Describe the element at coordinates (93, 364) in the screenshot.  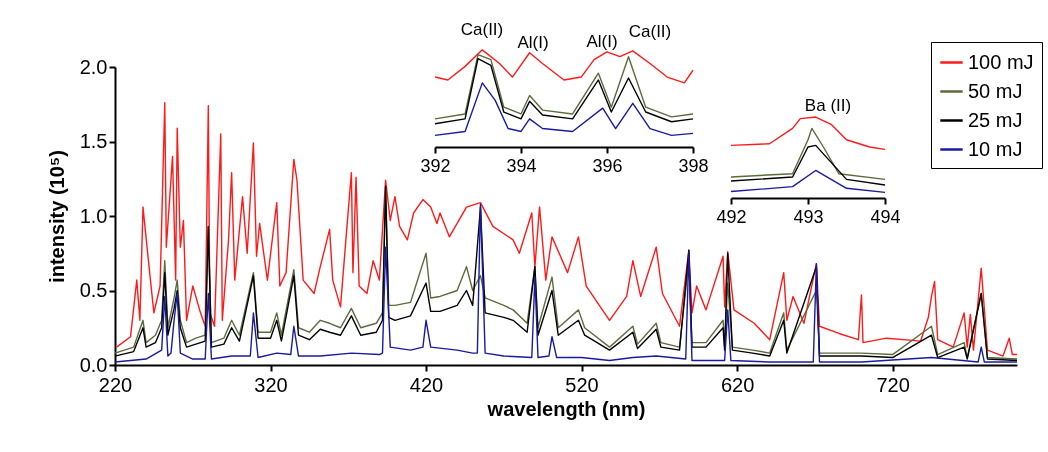
I see `y-tick-label: 0.0` at that location.